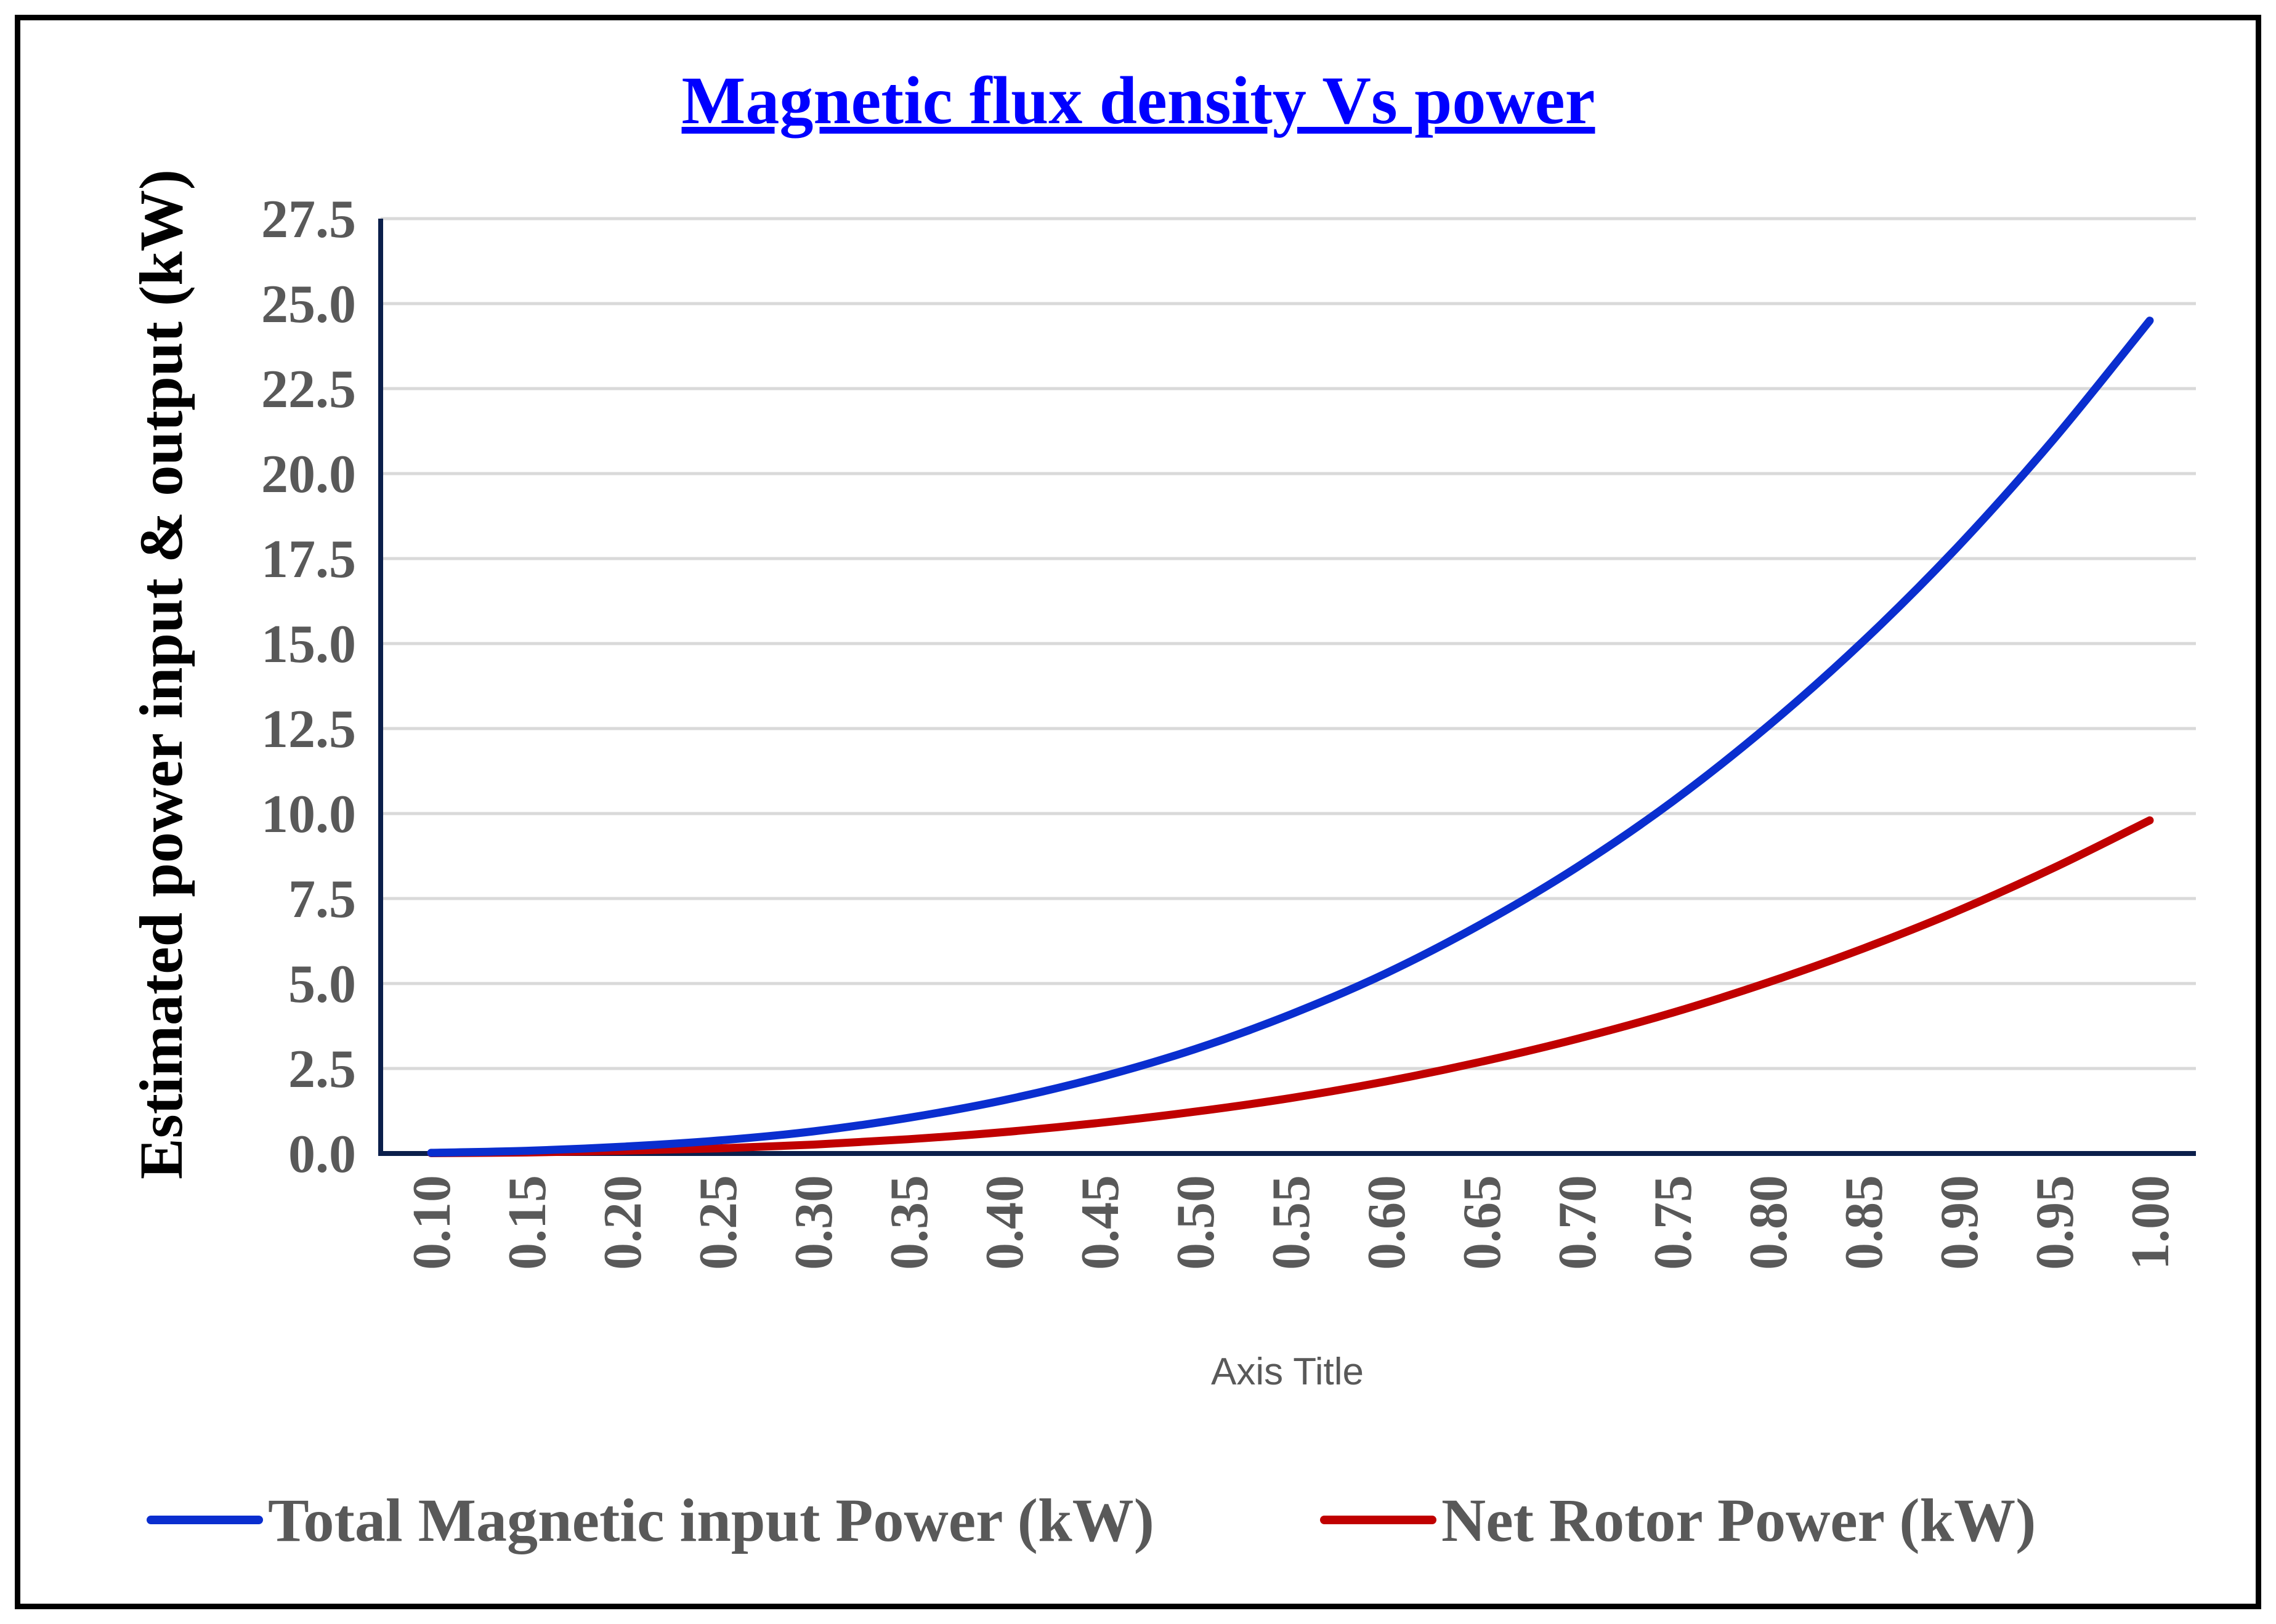  I want to click on x-tick-label: 0.90, so click(1960, 1222).